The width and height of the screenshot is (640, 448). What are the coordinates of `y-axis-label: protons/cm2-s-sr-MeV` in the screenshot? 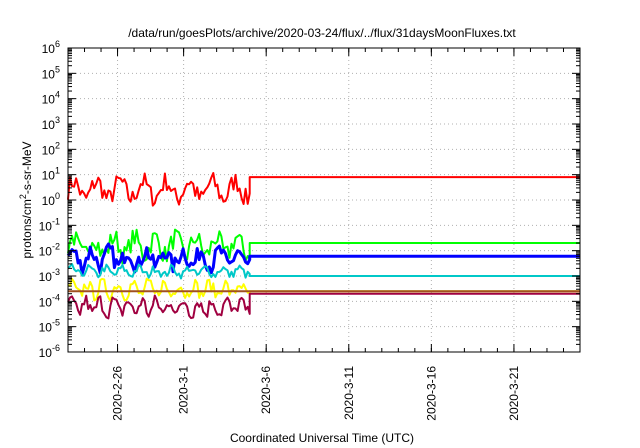 It's located at (26, 199).